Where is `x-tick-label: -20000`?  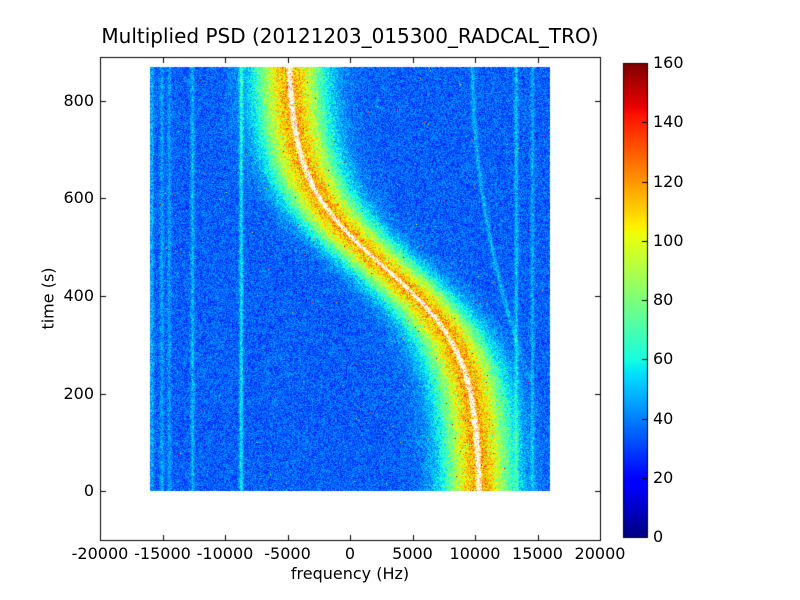
x-tick-label: -20000 is located at coordinates (100, 553).